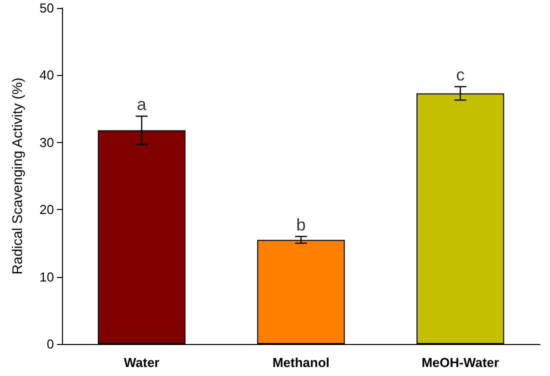 This screenshot has height=376, width=550. Describe the element at coordinates (461, 362) in the screenshot. I see `x-tick-label: MeOH-Water` at that location.